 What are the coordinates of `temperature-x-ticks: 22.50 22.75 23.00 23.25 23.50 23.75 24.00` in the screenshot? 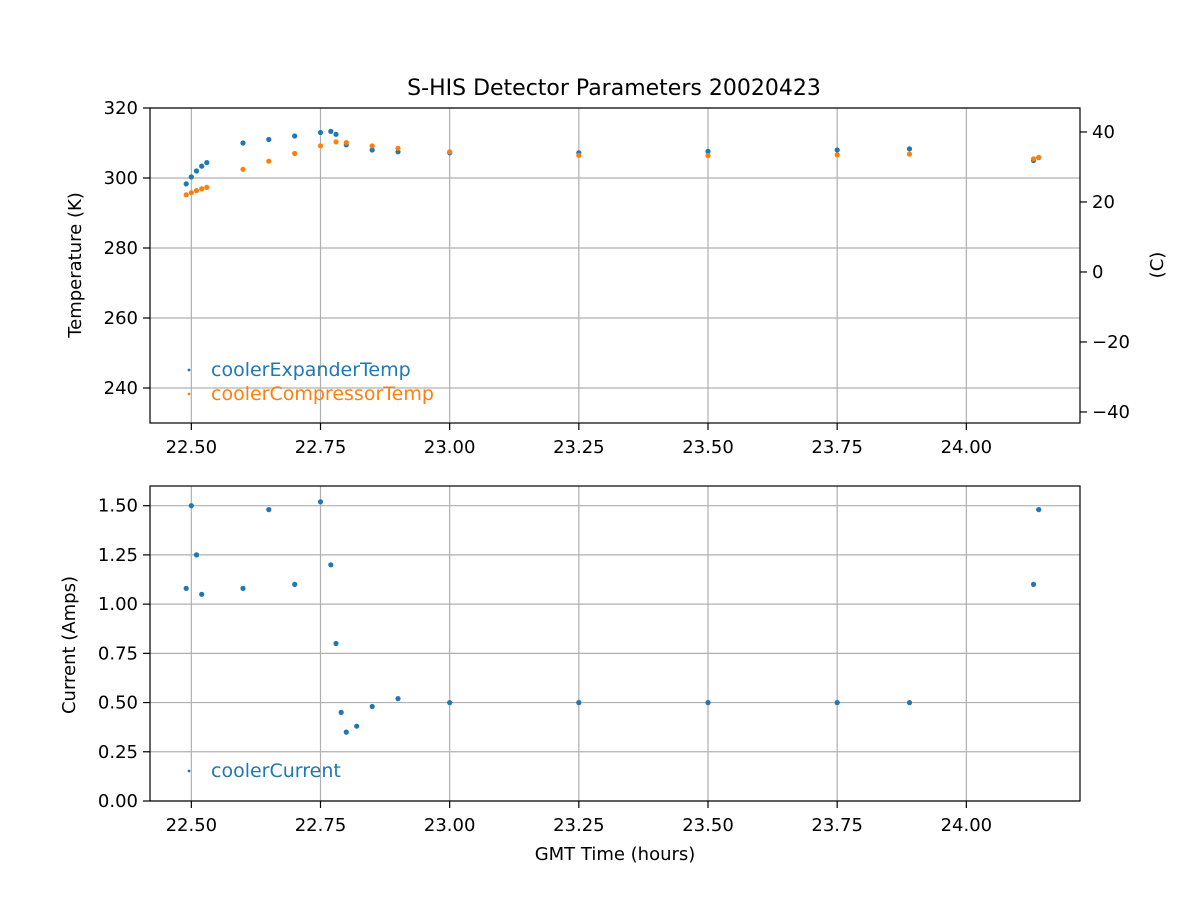 It's located at (579, 440).